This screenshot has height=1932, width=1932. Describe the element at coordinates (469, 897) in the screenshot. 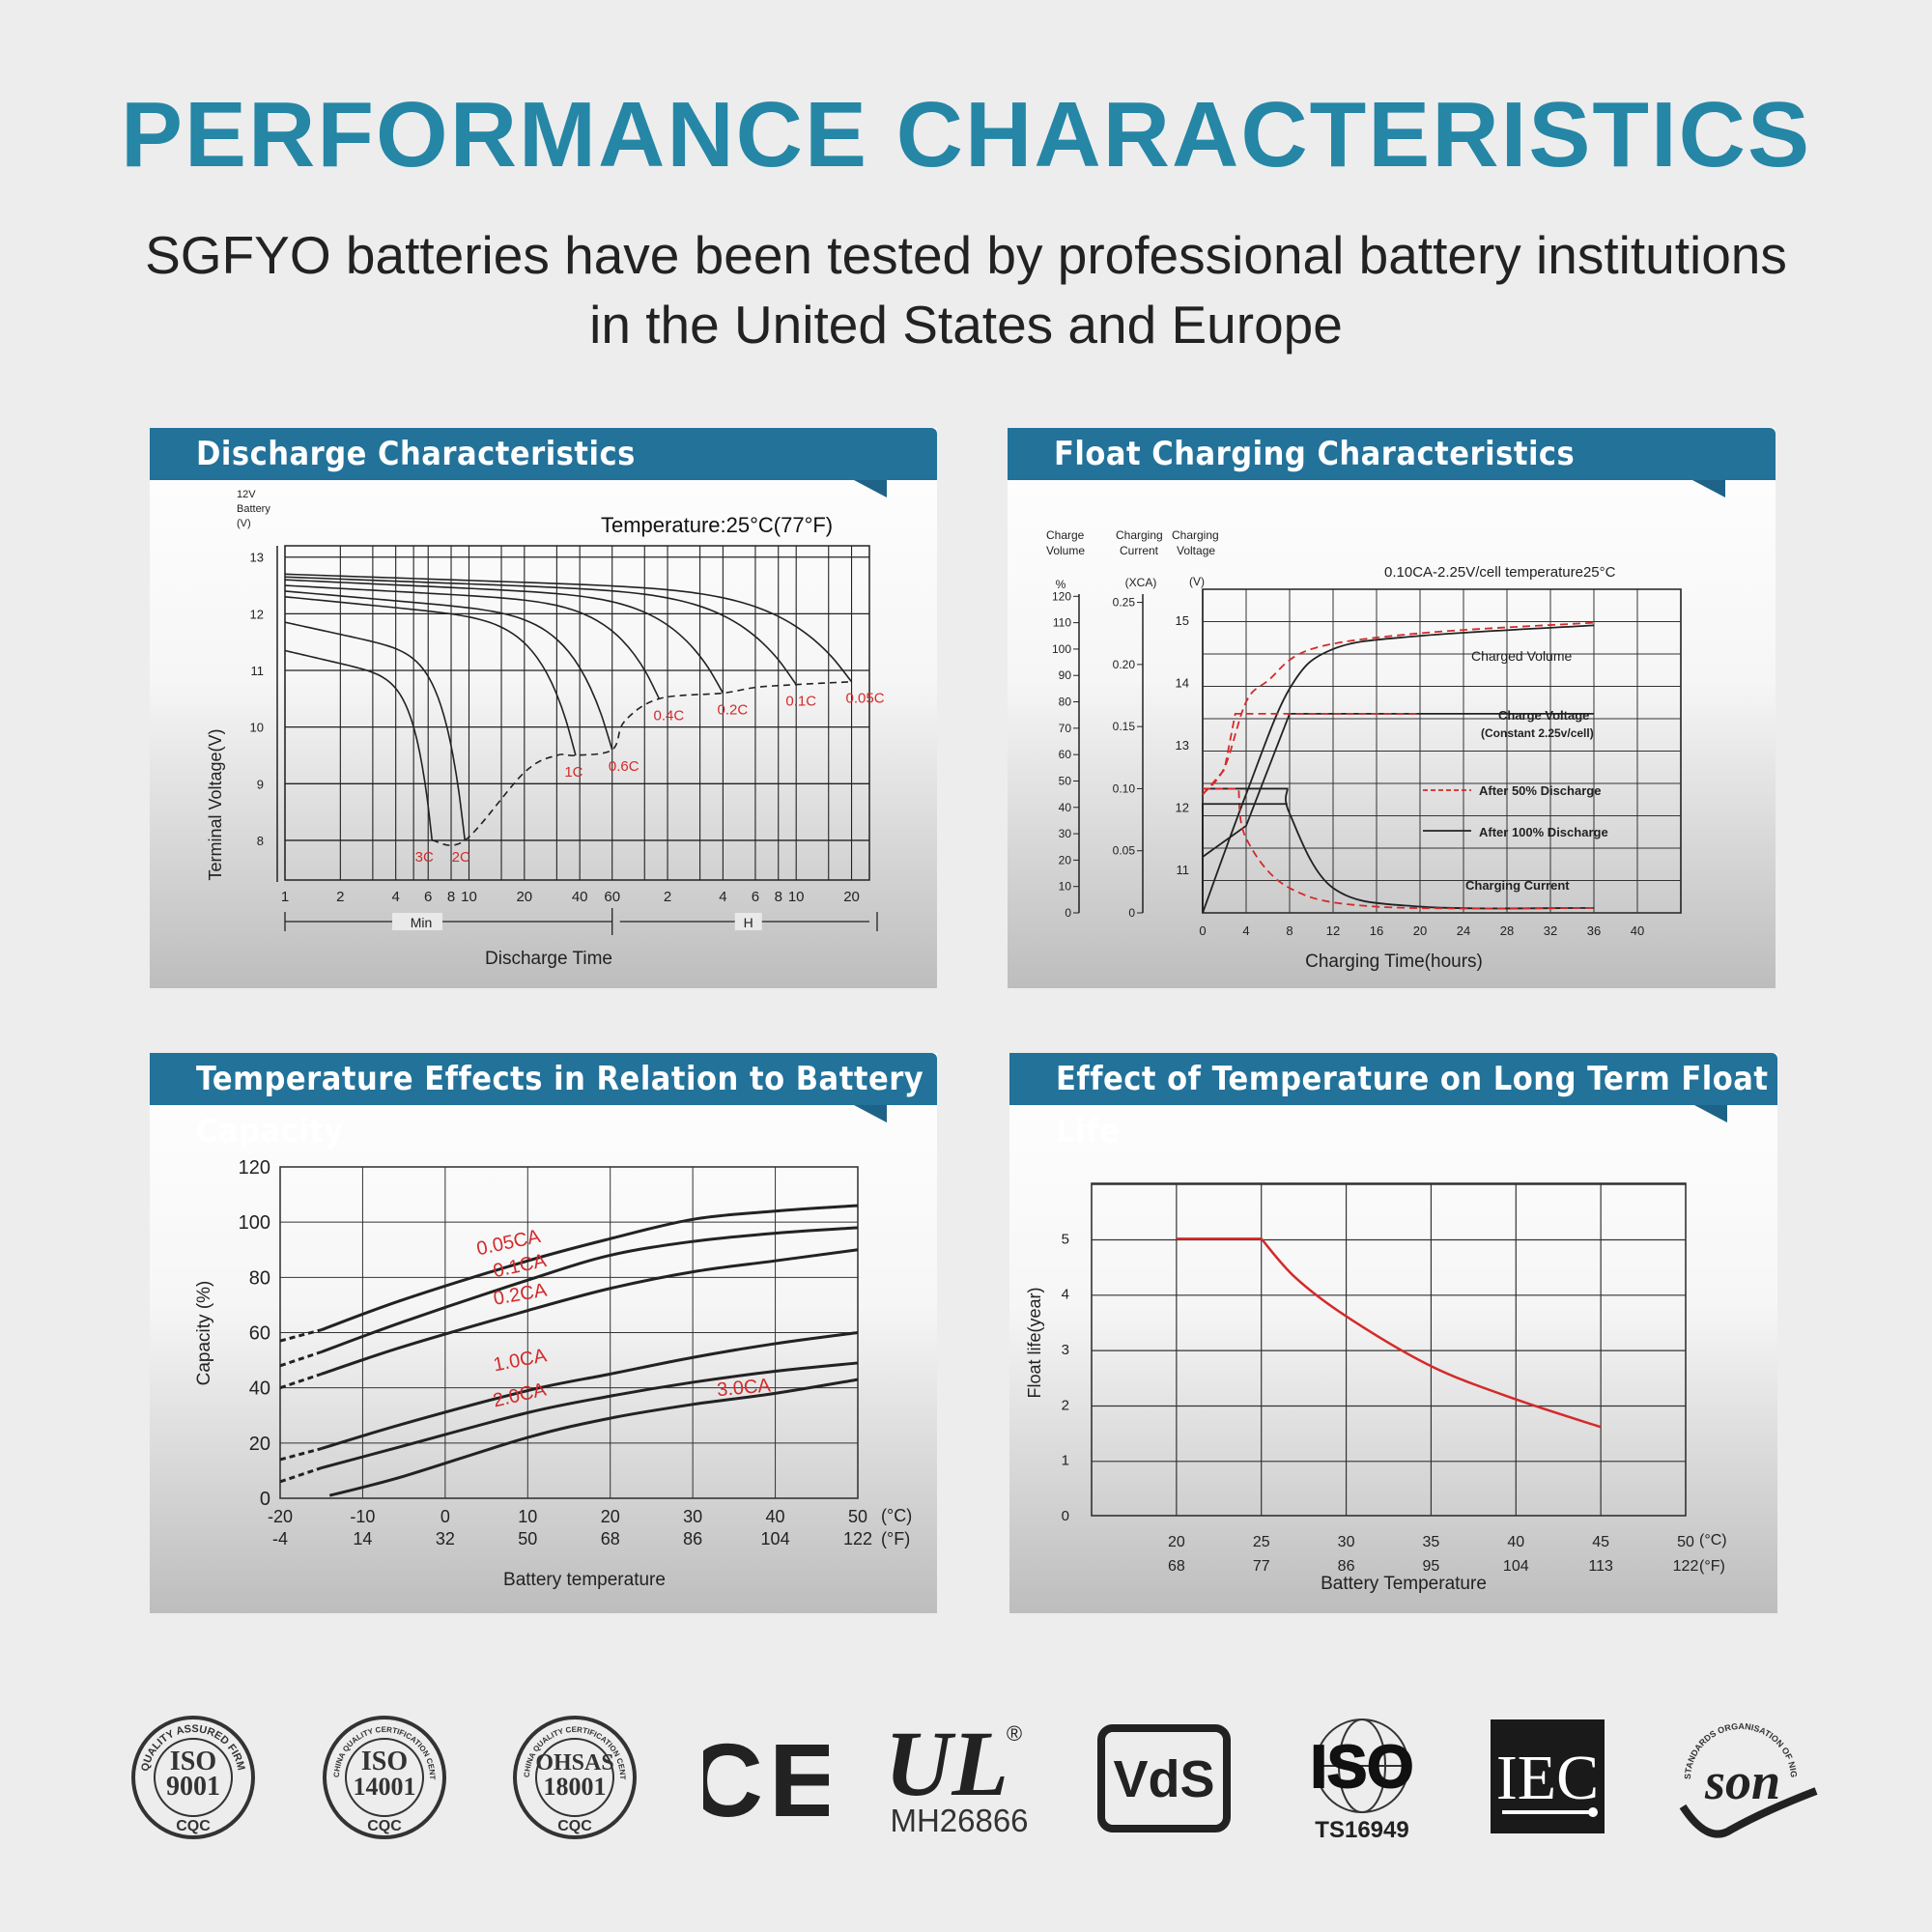

I see `x-tick-label: 10` at that location.